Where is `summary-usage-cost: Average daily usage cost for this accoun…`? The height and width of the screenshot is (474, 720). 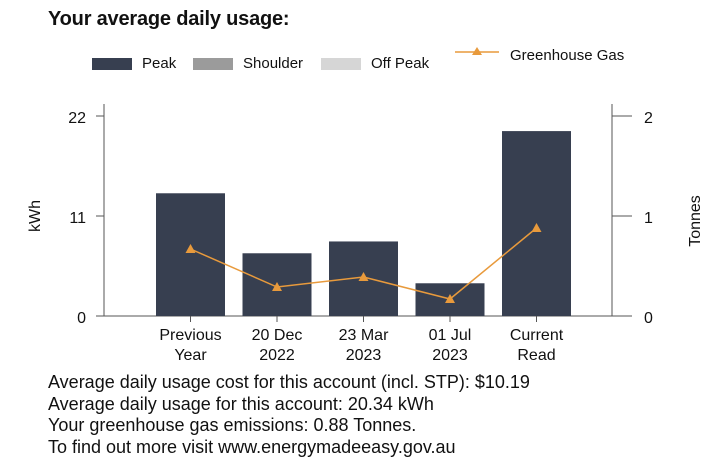 summary-usage-cost: Average daily usage cost for this accoun… is located at coordinates (289, 382).